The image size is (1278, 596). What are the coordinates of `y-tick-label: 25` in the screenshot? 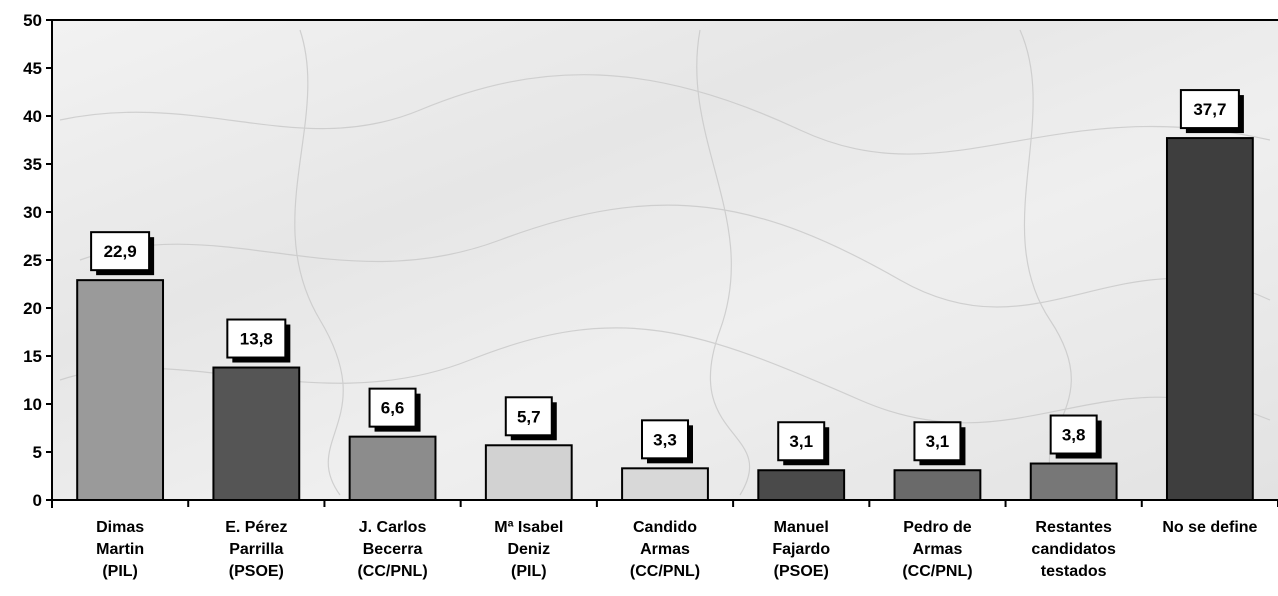 It's located at (32, 260).